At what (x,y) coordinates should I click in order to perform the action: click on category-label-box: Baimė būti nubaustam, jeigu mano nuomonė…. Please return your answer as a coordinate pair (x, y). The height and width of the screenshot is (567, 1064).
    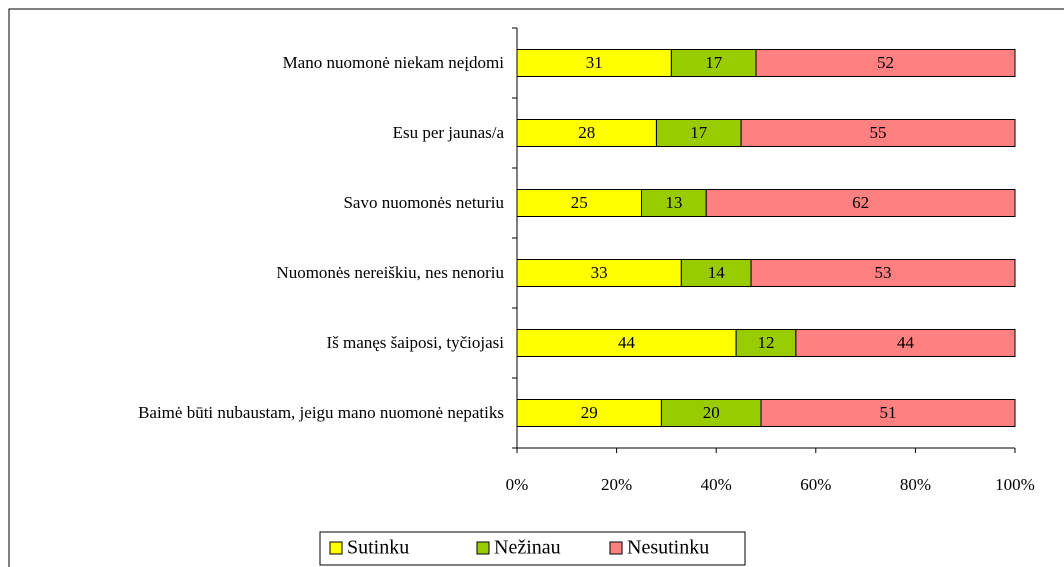
    Looking at the image, I should click on (254, 413).